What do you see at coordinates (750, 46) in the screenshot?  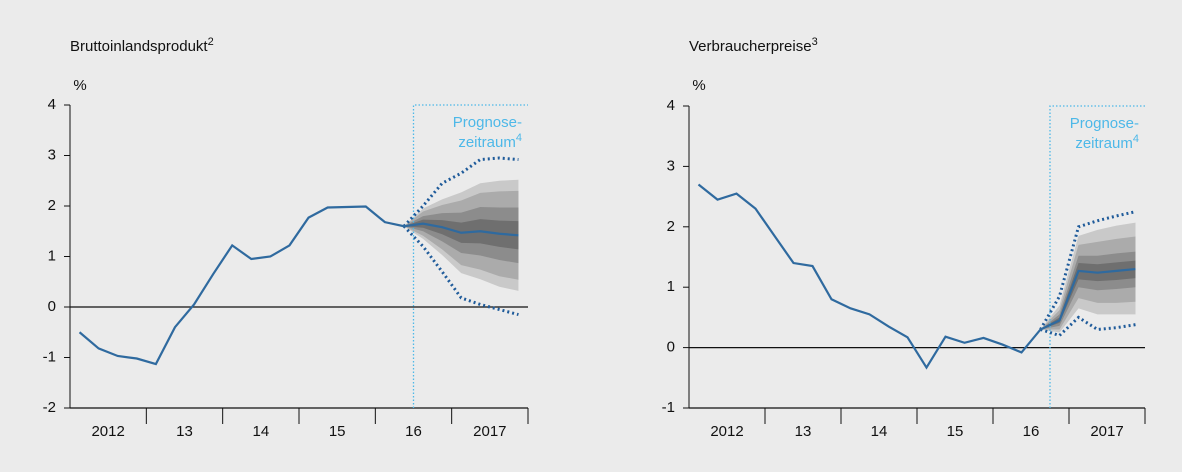 I see `title-text: Verbraucherpreise` at bounding box center [750, 46].